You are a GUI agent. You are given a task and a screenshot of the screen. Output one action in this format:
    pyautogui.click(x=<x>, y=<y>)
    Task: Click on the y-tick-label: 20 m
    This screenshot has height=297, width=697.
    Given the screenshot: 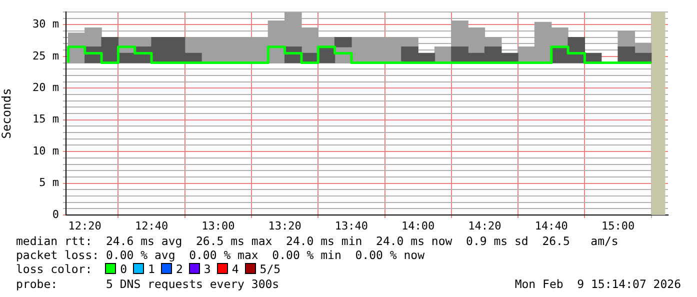 What is the action you would take?
    pyautogui.click(x=46, y=87)
    